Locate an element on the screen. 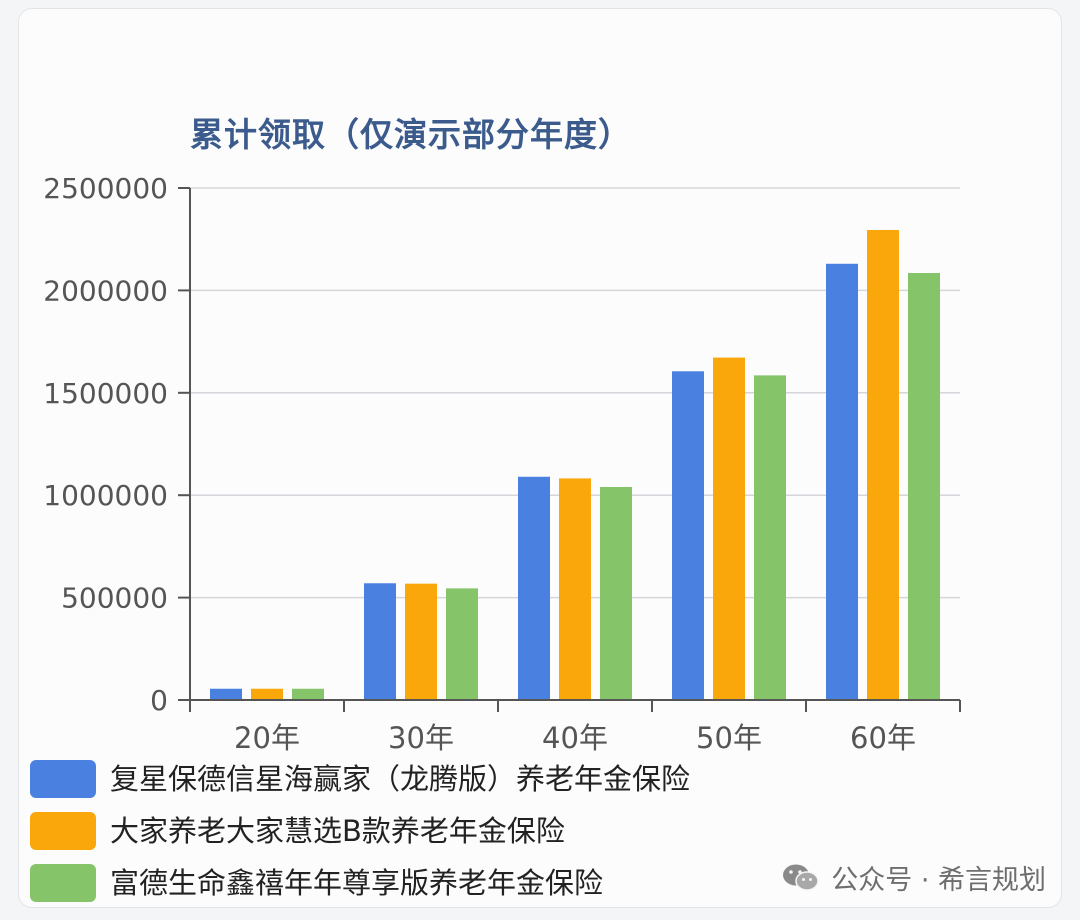 The image size is (1080, 920). legend-label-2: 大家养老大家慧选B款养老年金保险 is located at coordinates (337, 831).